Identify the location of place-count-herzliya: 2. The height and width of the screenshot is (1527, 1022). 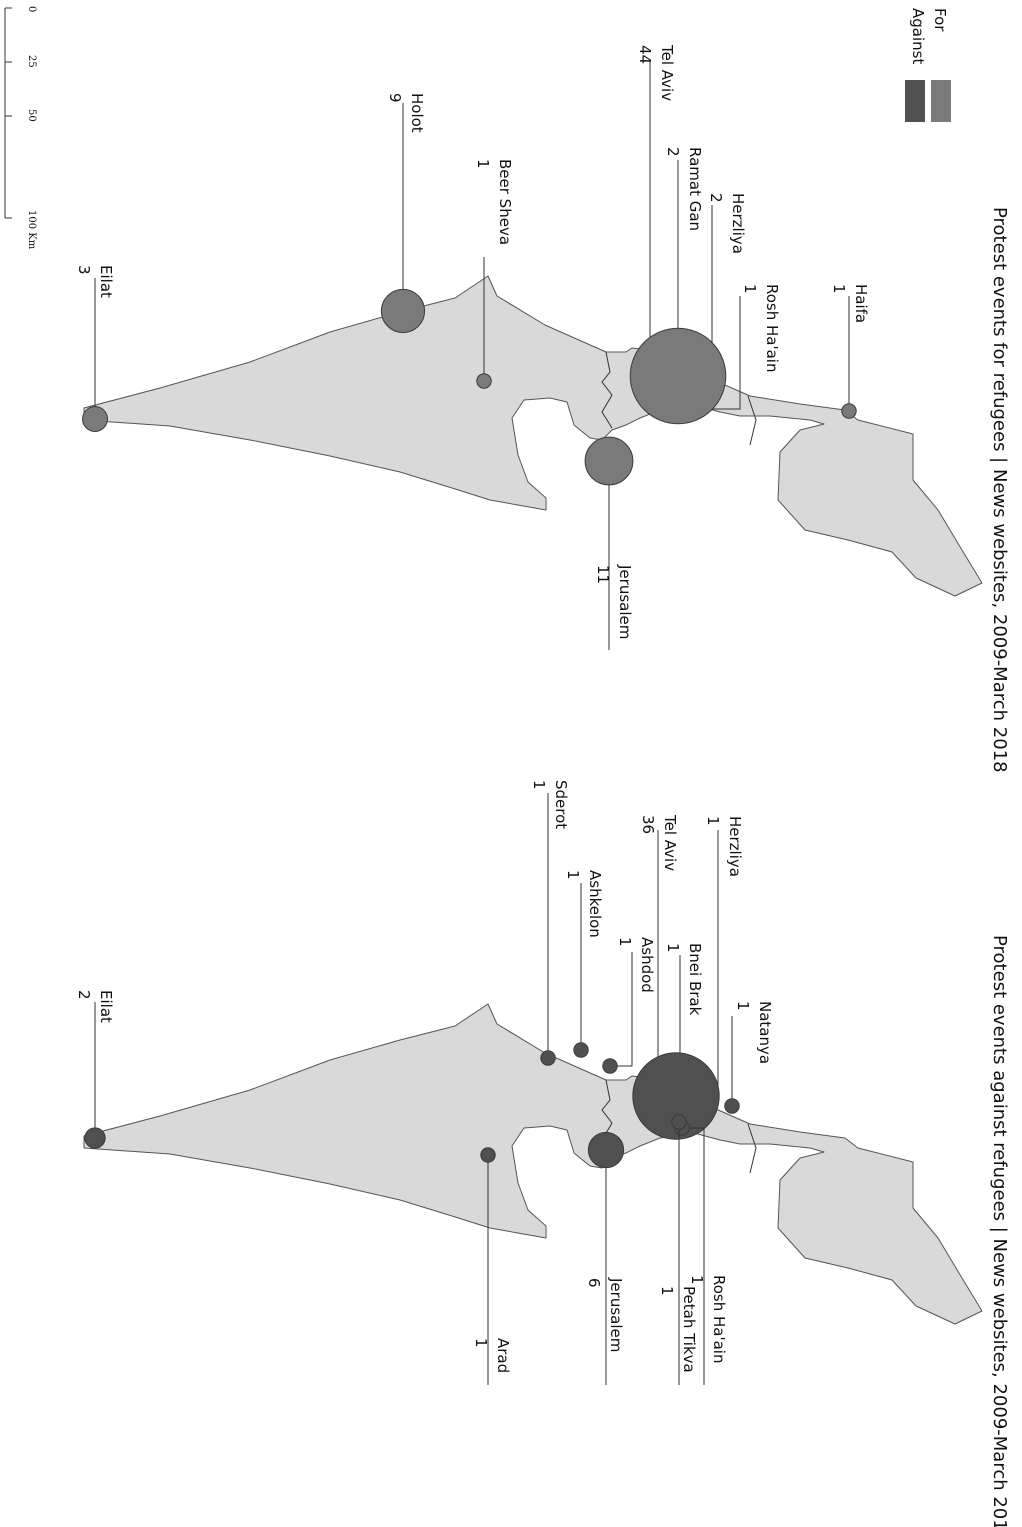
(716, 198).